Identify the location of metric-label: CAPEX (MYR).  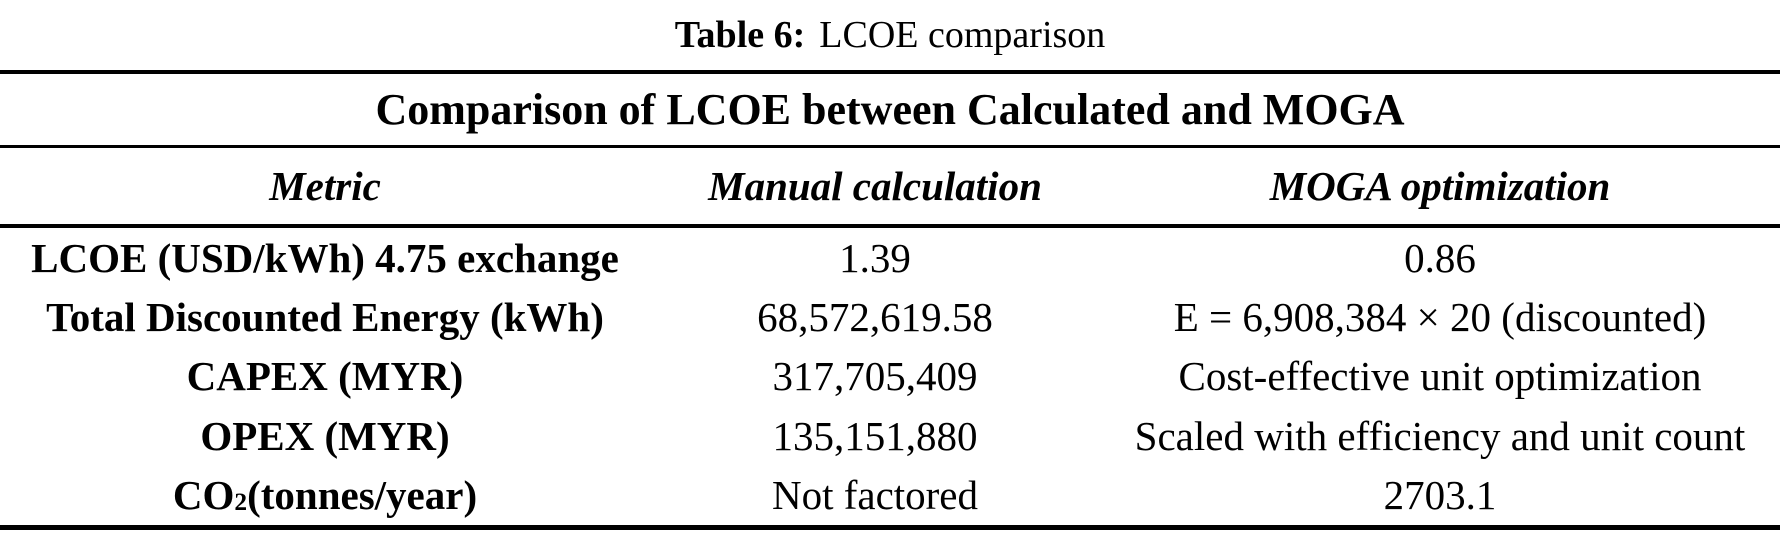
(325, 376).